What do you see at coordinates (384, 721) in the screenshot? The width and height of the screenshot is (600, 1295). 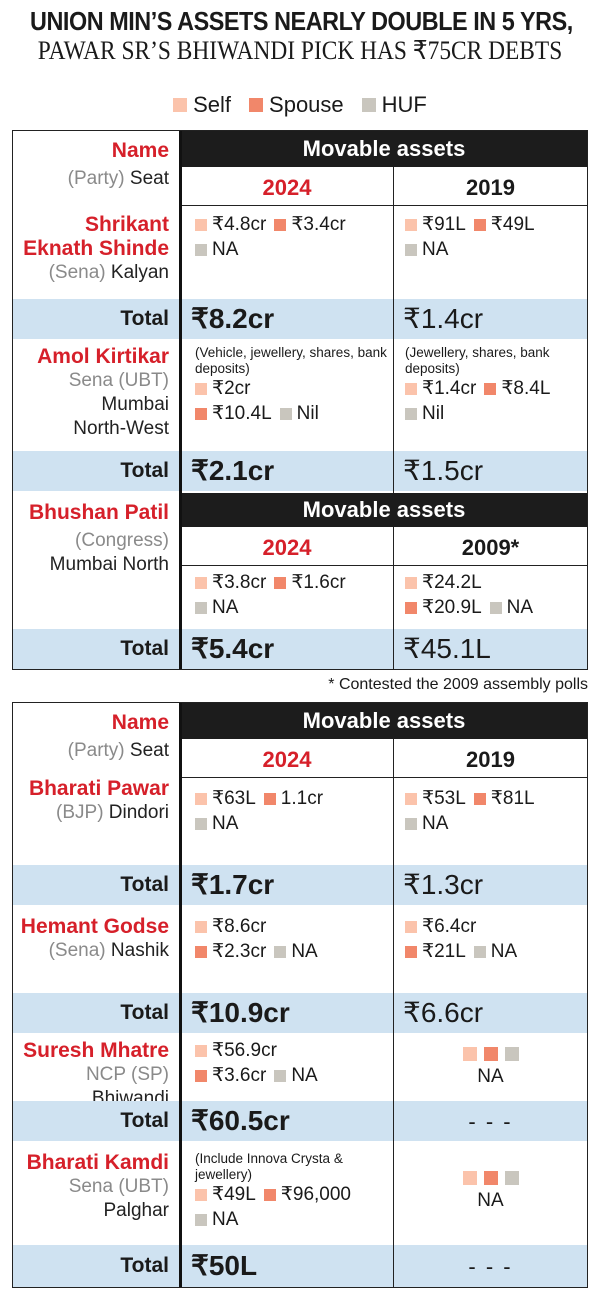 I see `header-movable-assets: Movable assets` at bounding box center [384, 721].